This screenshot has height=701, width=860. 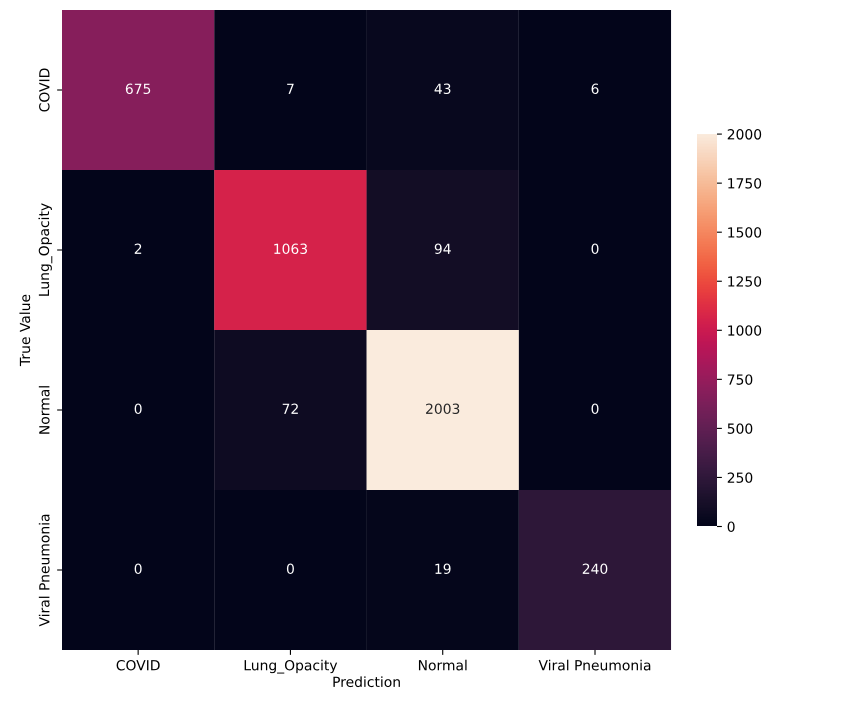 I want to click on data-label: 72, so click(x=290, y=409).